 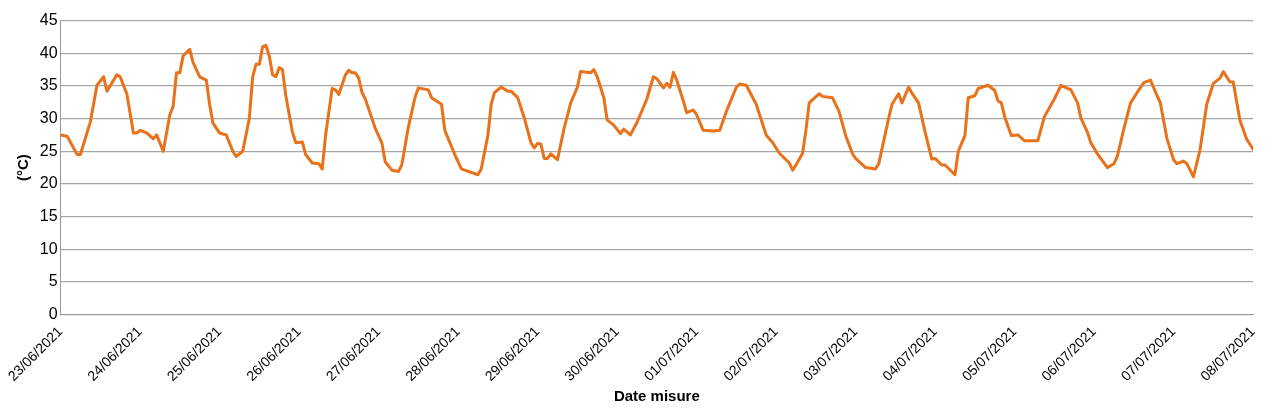 I want to click on y-tick-label: 15, so click(x=48, y=215).